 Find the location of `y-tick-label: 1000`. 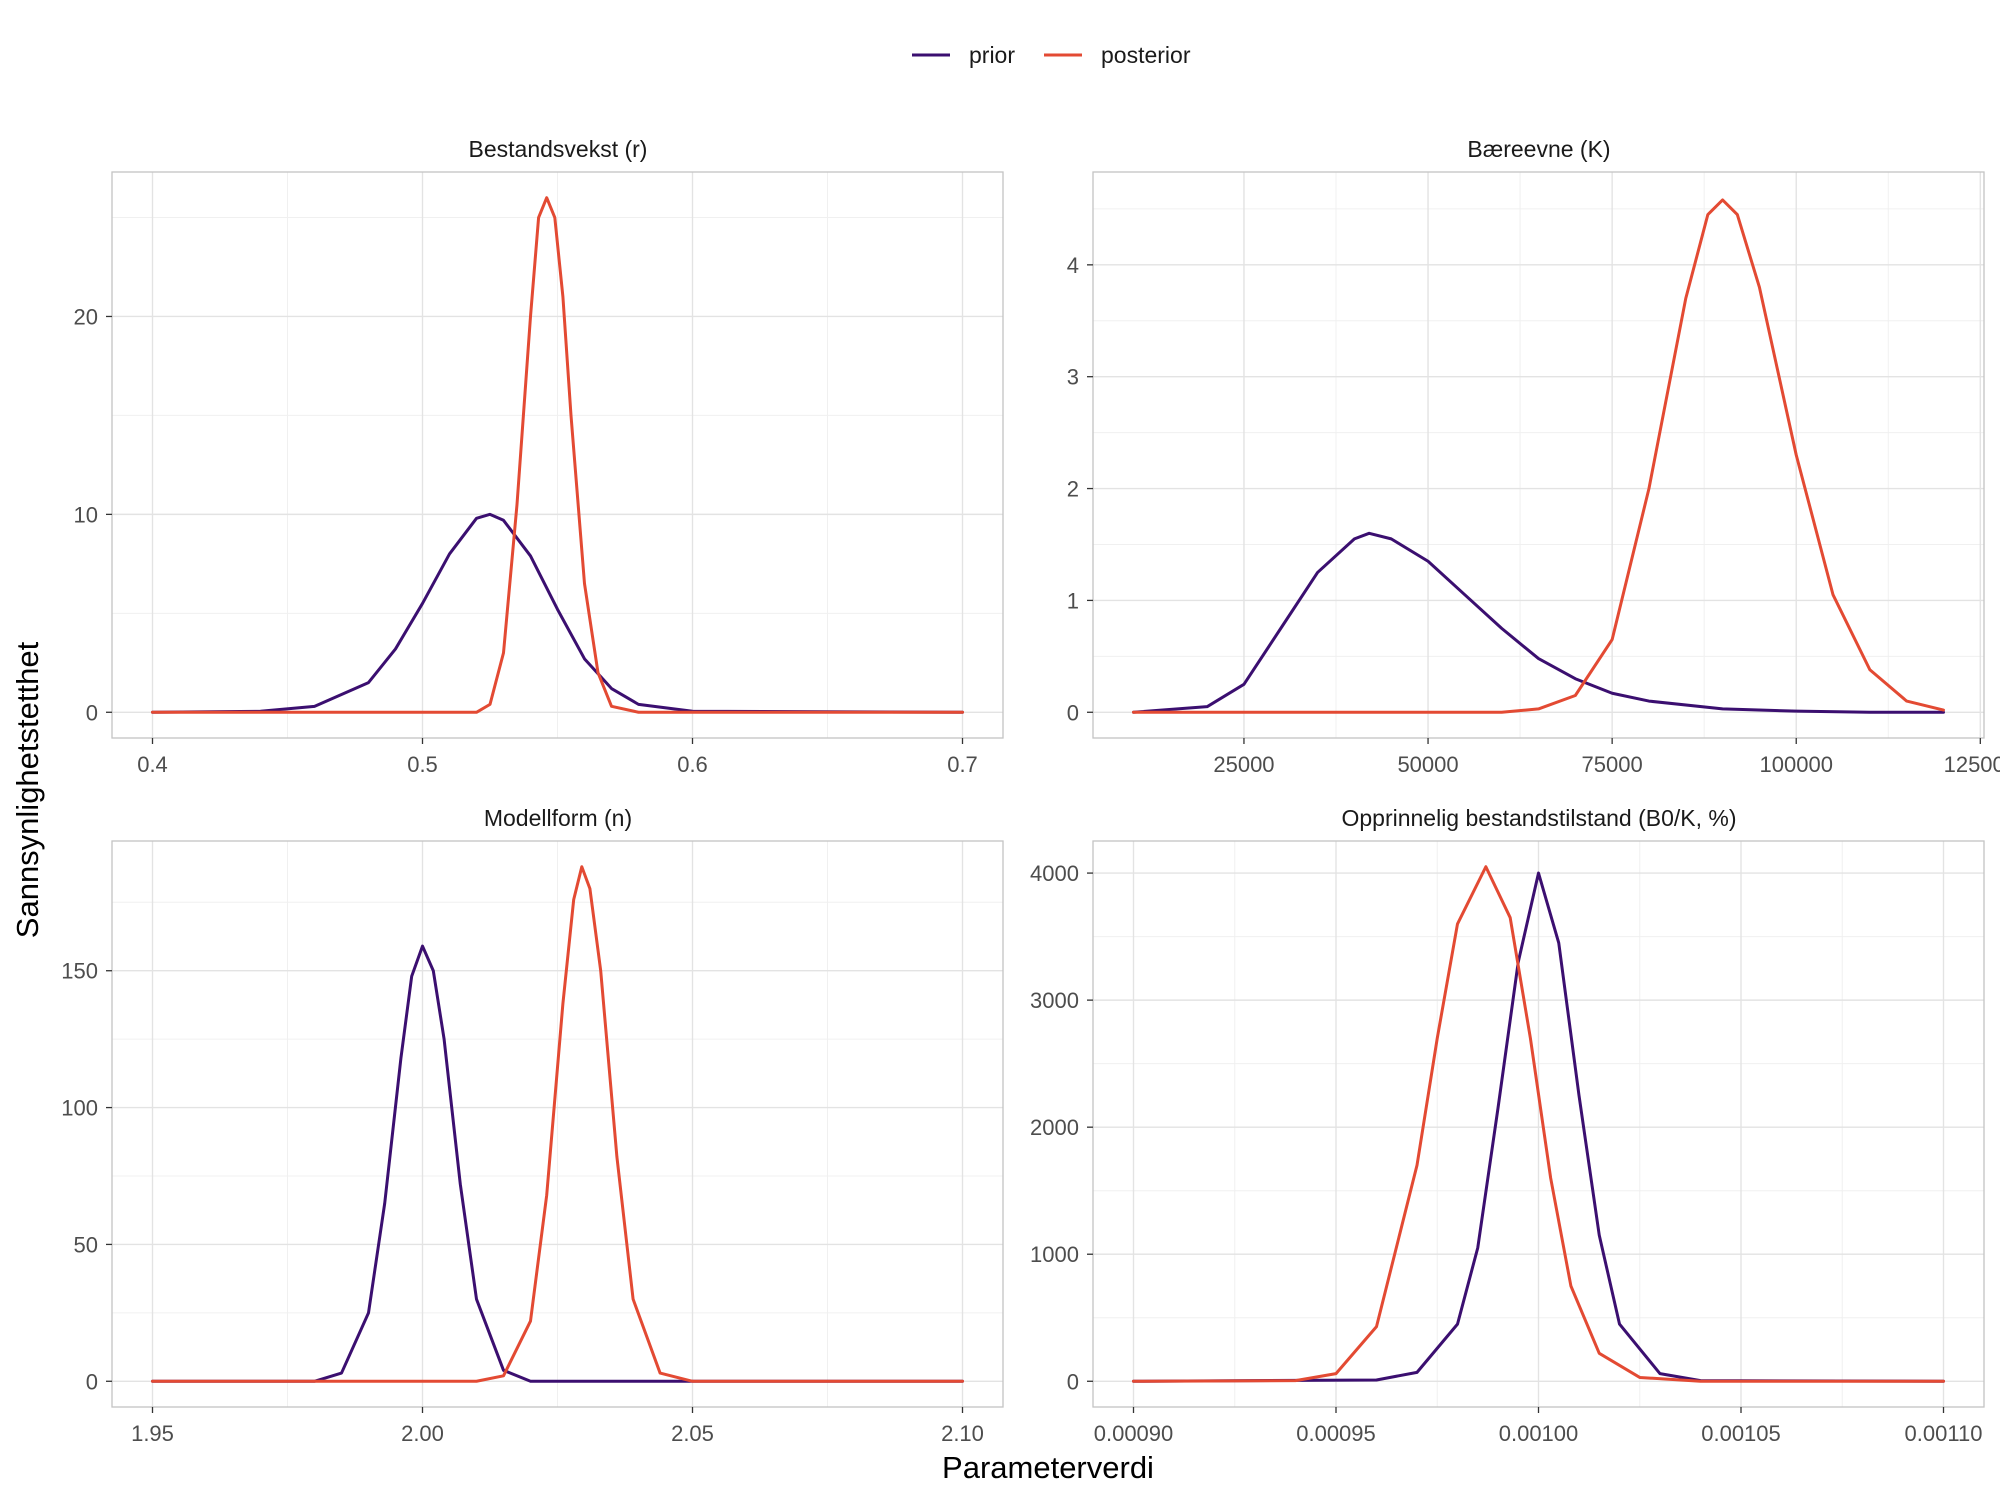

y-tick-label: 1000 is located at coordinates (1054, 1254).